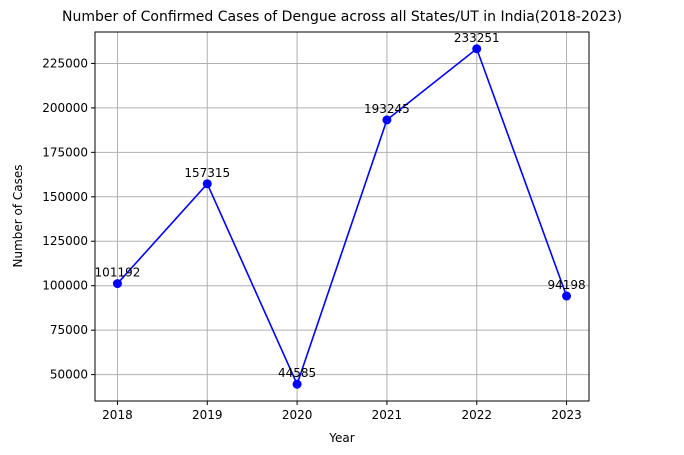 The width and height of the screenshot is (684, 455). I want to click on y-tick-label: 200000, so click(65, 108).